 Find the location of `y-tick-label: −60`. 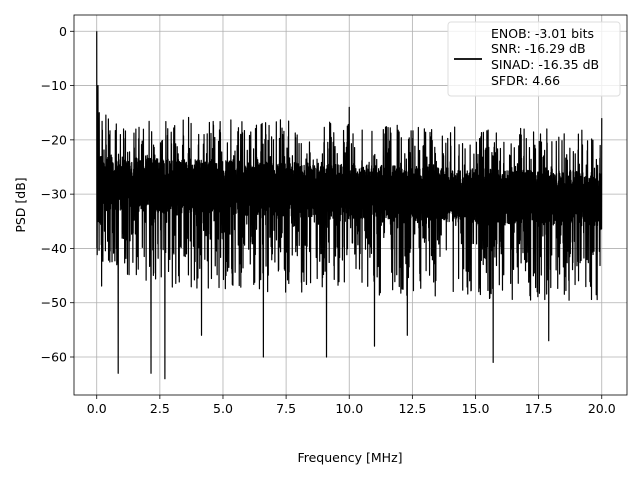

y-tick-label: −60 is located at coordinates (54, 357).